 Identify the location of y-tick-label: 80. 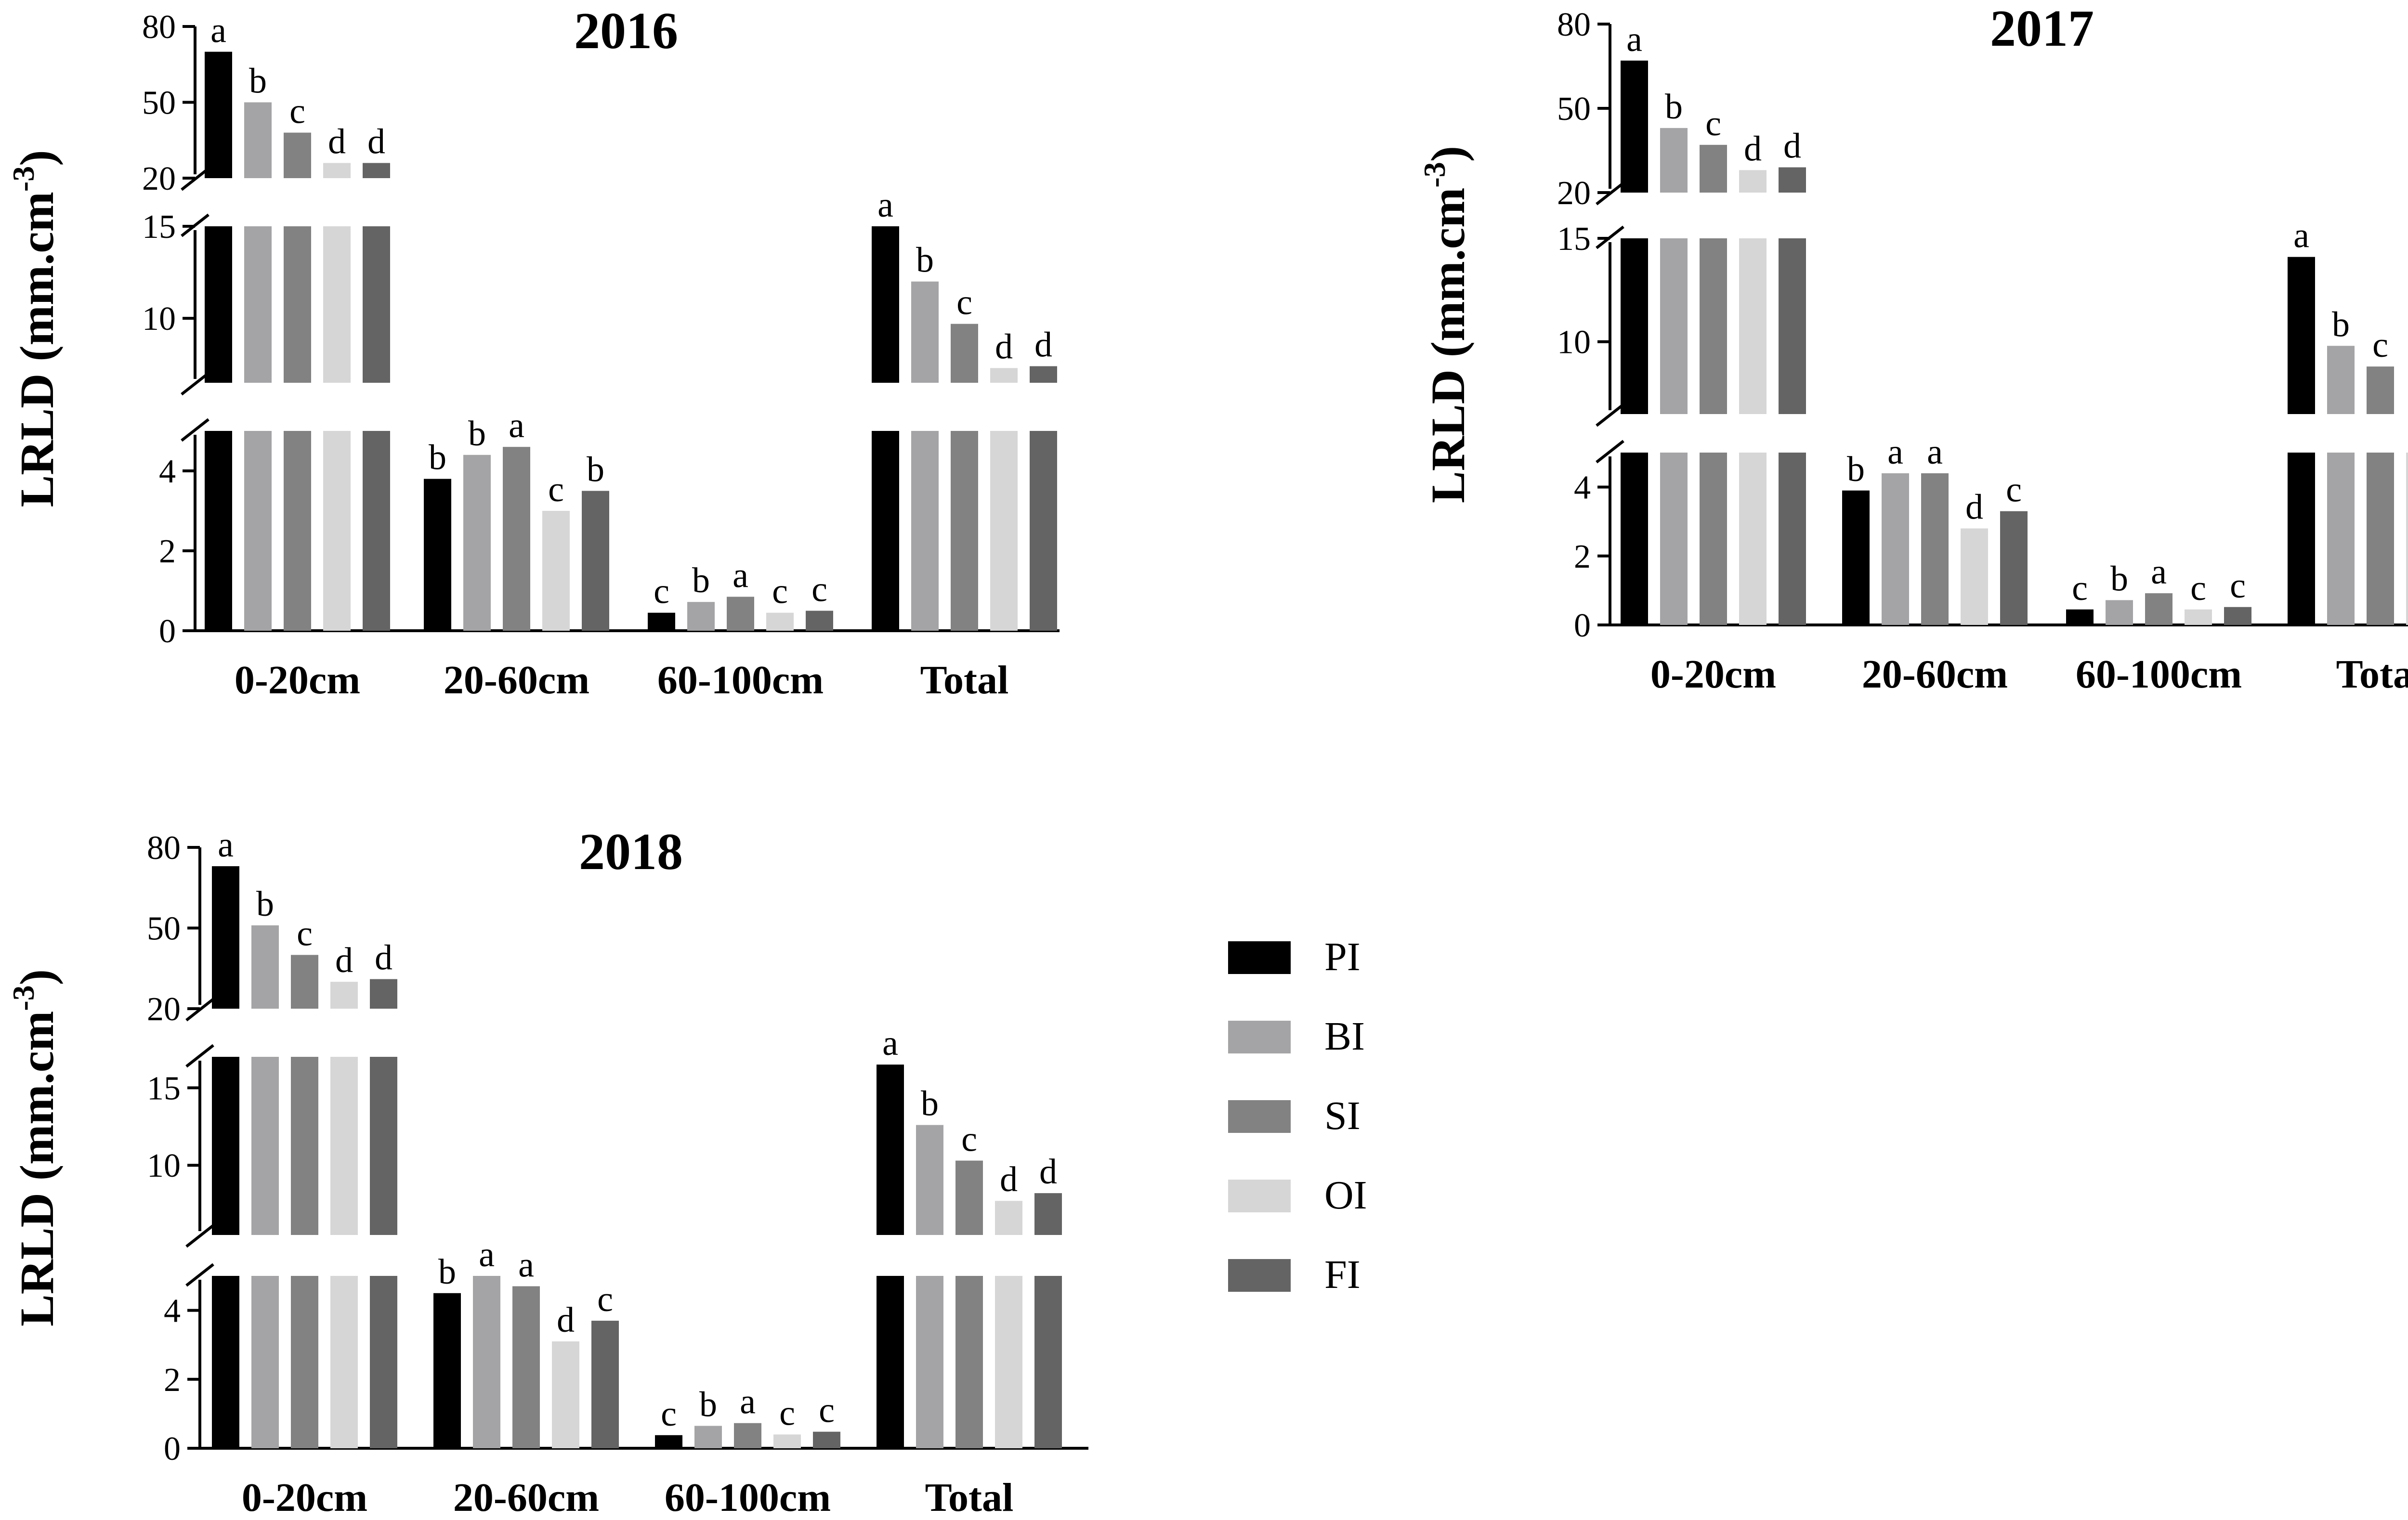
(159, 27).